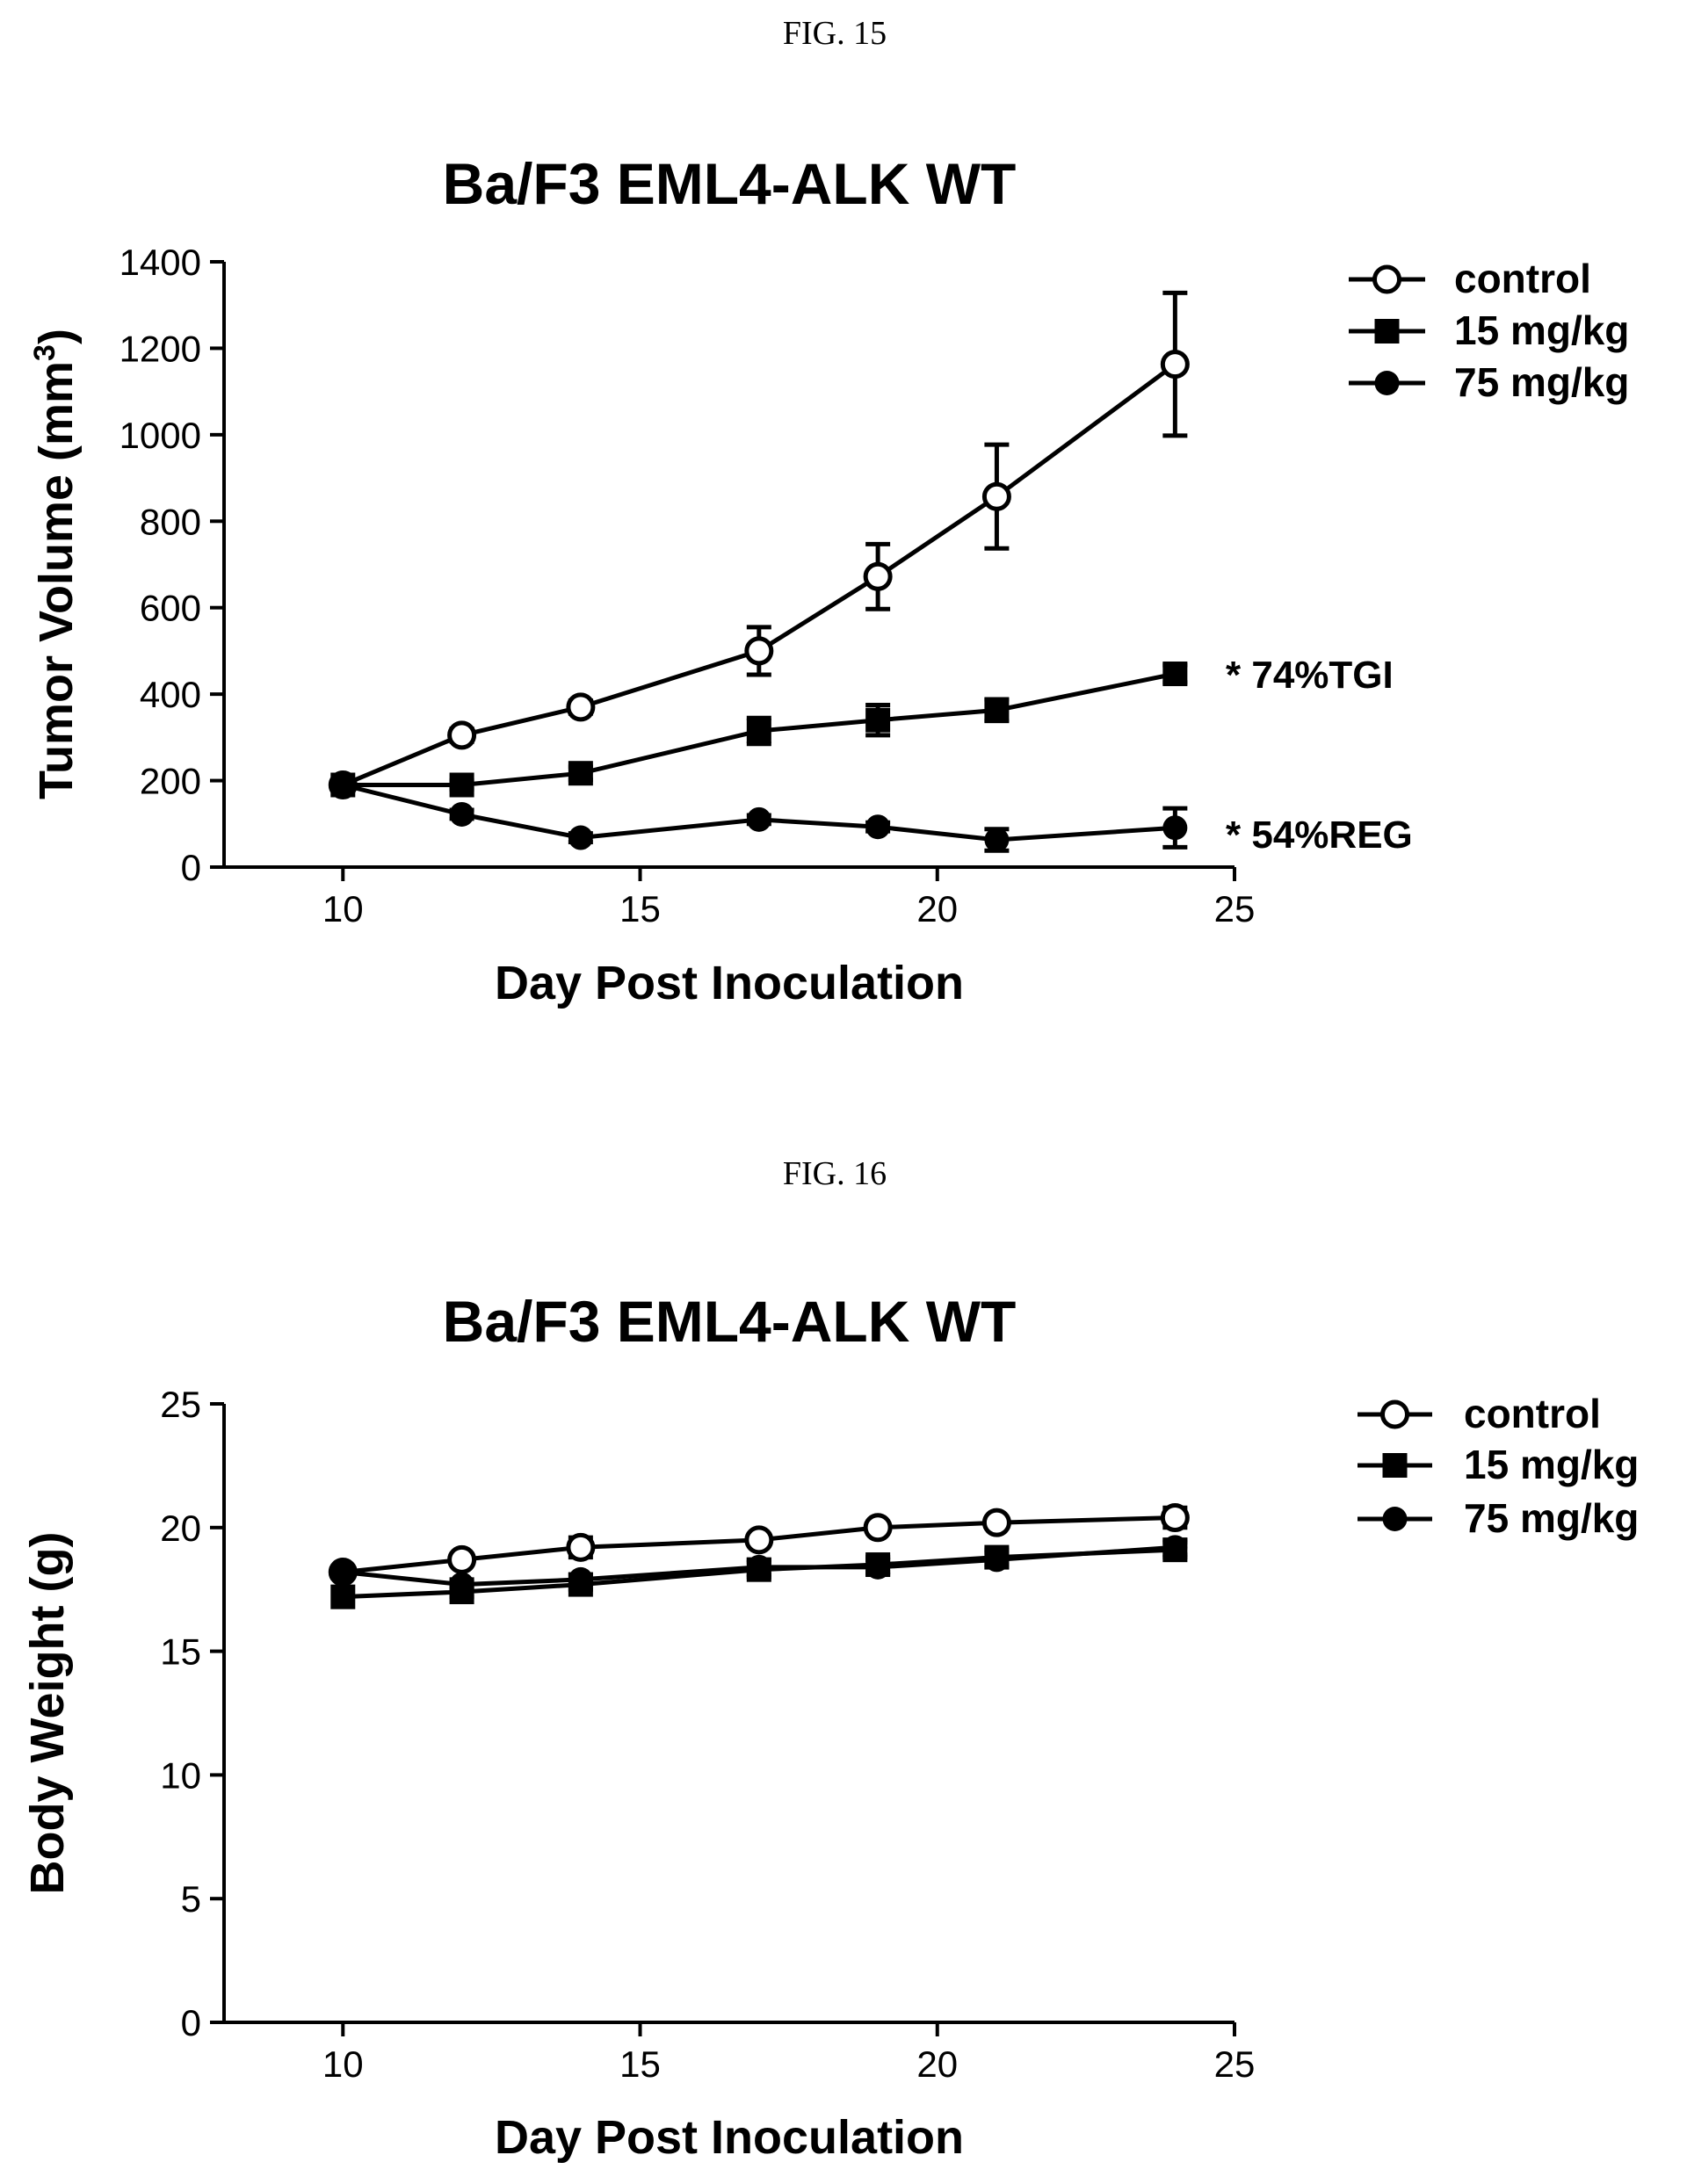 The image size is (1687, 2184). Describe the element at coordinates (180, 1404) in the screenshot. I see `y-tick-label: 25` at that location.